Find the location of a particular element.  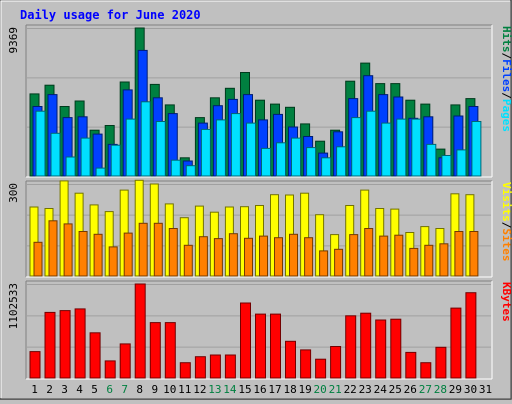

day-label-11: 11 is located at coordinates (184, 389).